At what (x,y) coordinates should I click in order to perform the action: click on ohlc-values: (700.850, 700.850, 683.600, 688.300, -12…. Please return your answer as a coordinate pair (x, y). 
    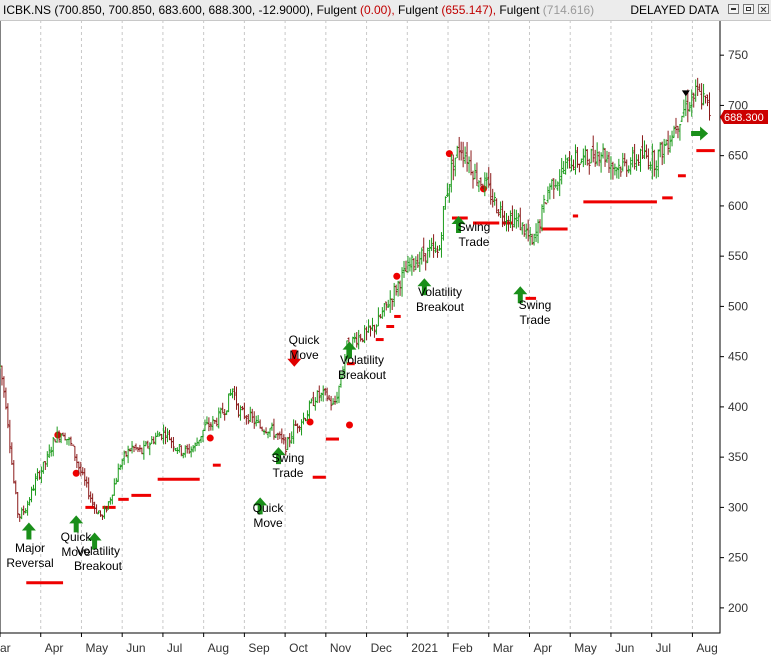
    Looking at the image, I should click on (184, 10).